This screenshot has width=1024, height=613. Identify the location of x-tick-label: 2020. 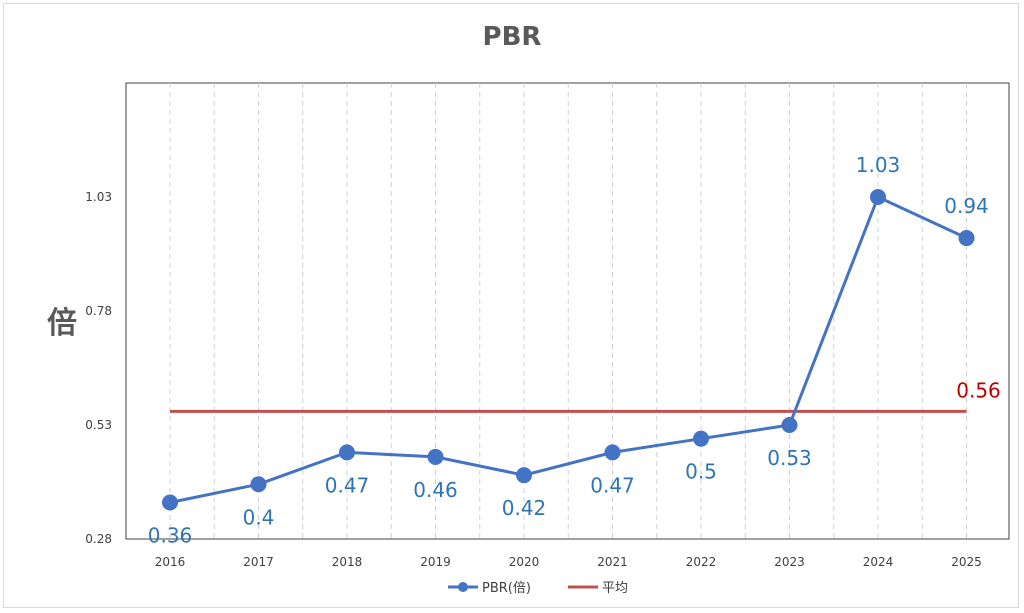
(524, 562).